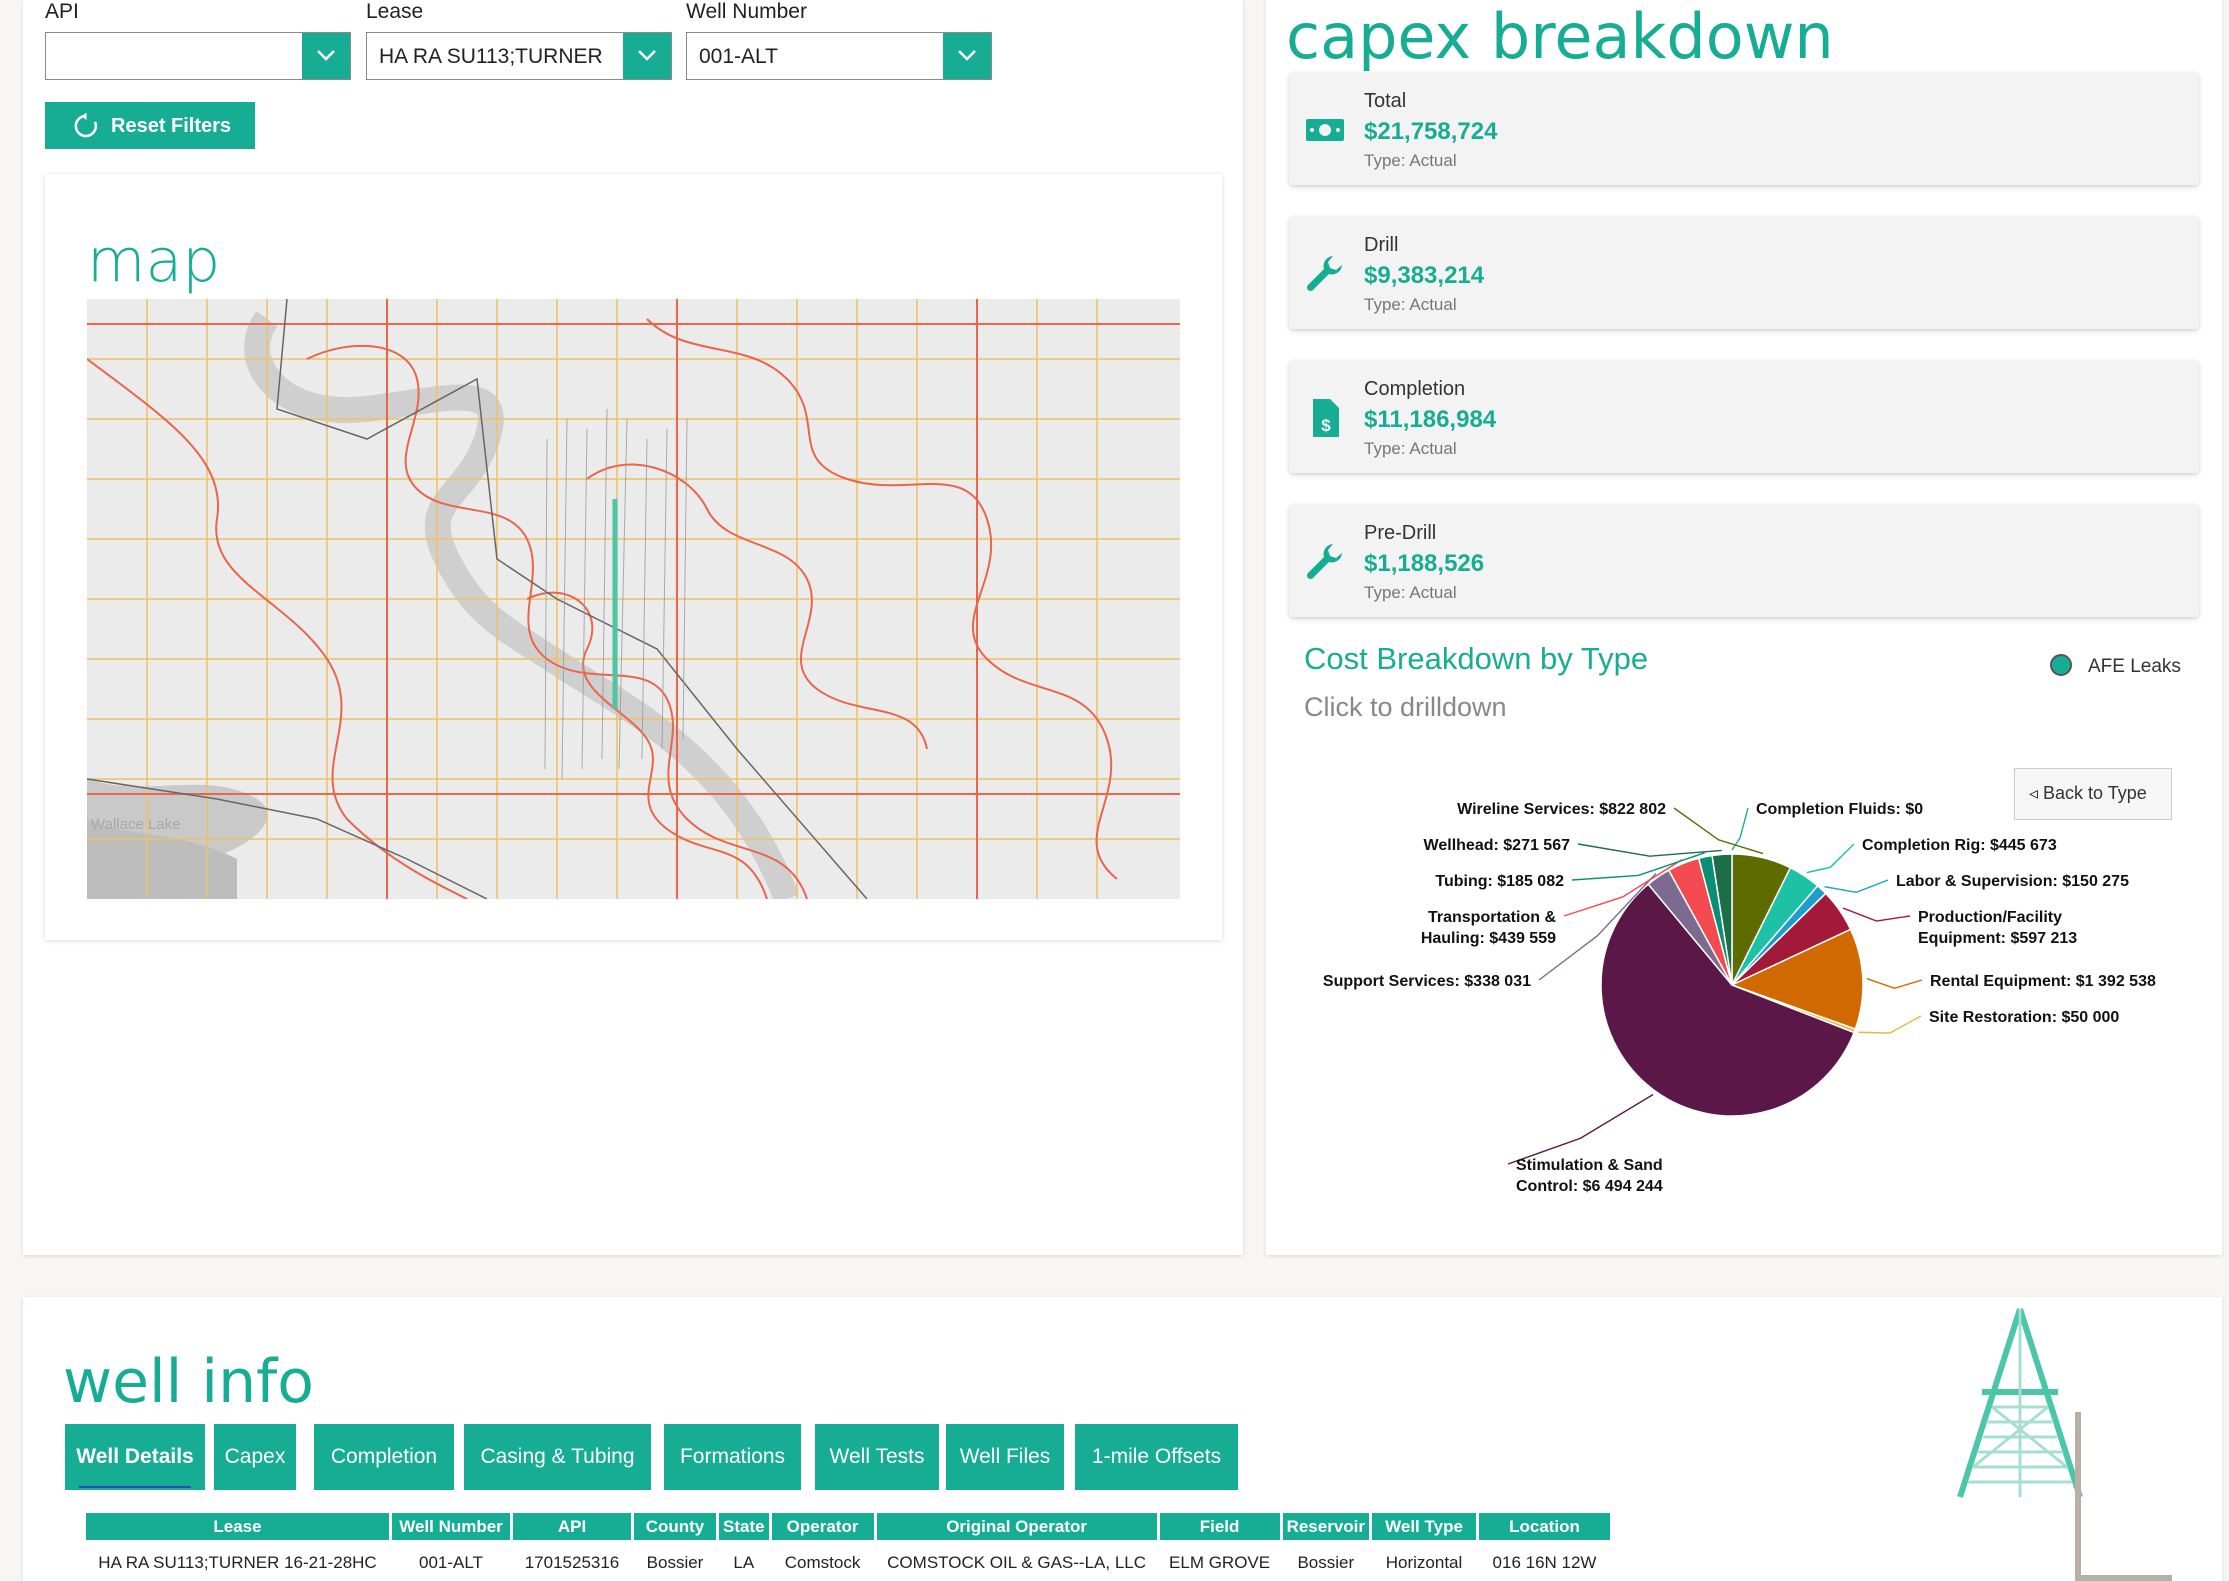 This screenshot has width=2229, height=1581. I want to click on column-header: Well Number, so click(451, 1526).